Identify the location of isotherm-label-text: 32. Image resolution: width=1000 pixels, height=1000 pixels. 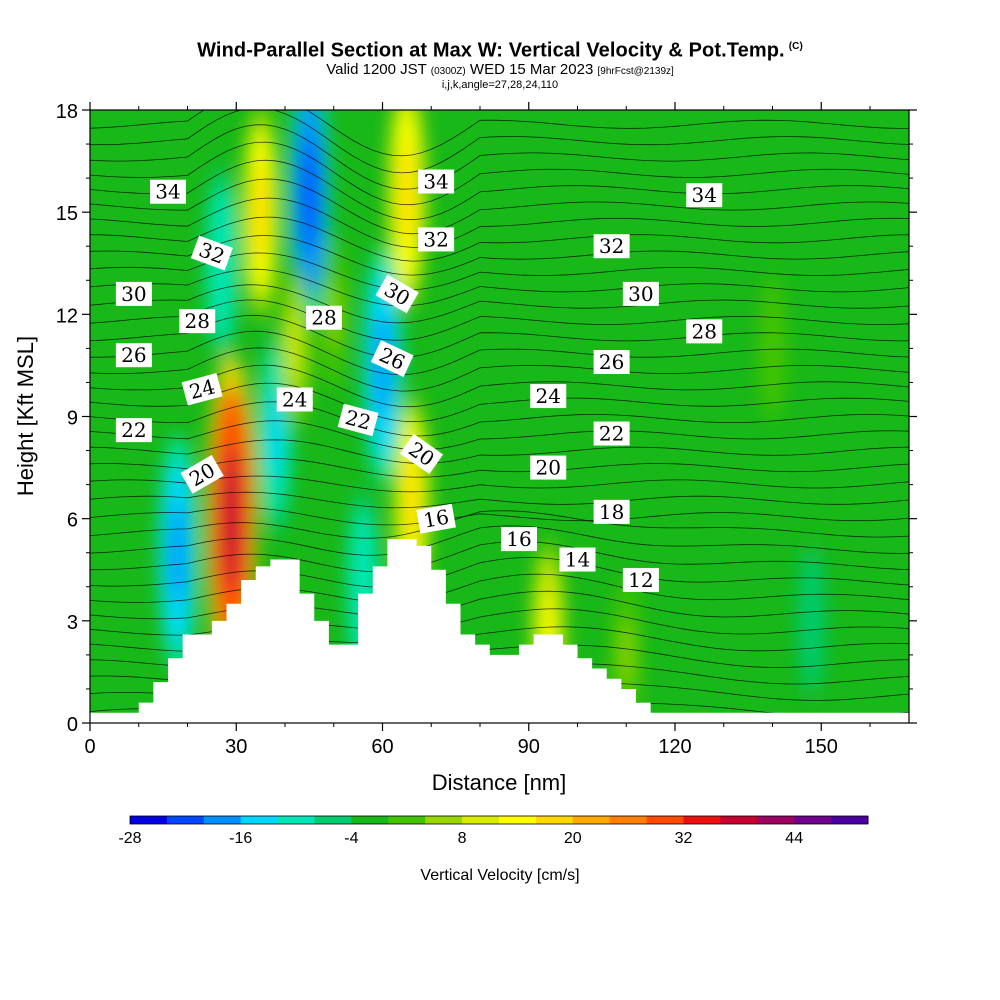
(611, 246).